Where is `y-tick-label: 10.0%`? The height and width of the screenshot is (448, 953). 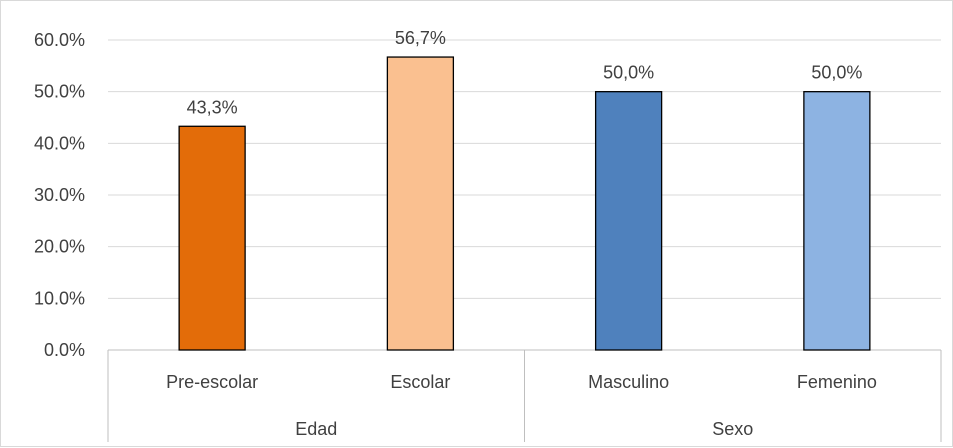 y-tick-label: 10.0% is located at coordinates (59, 298).